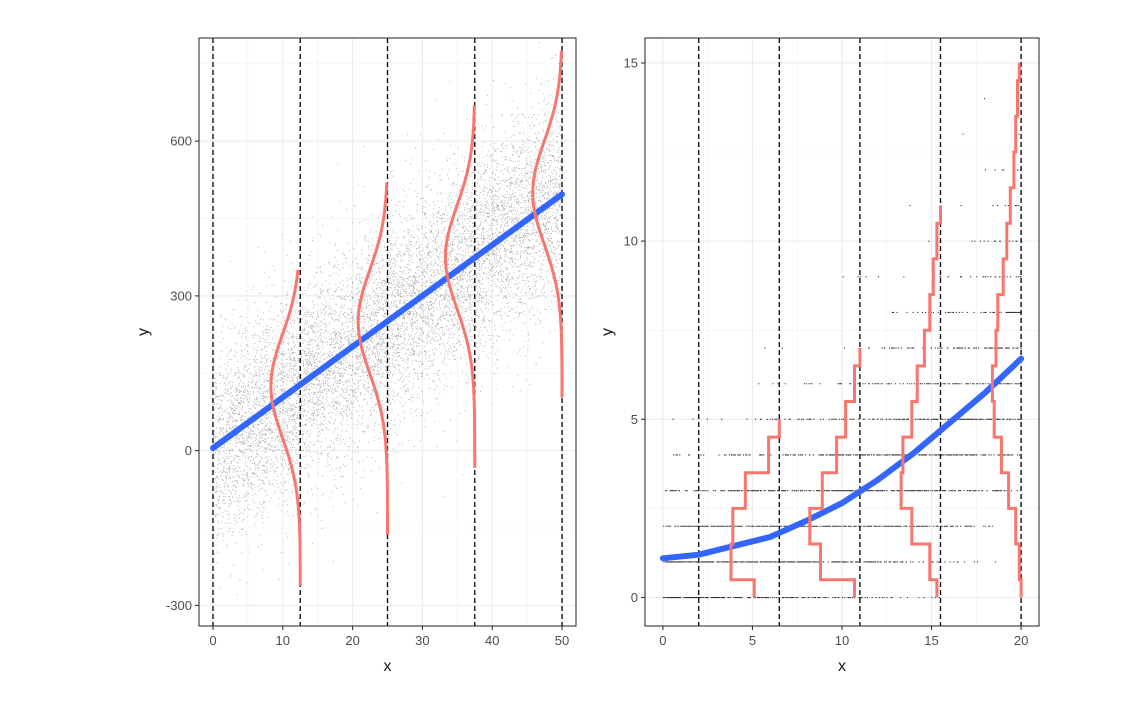 Image resolution: width=1122 pixels, height=704 pixels. I want to click on y-tick-label: 5, so click(634, 419).